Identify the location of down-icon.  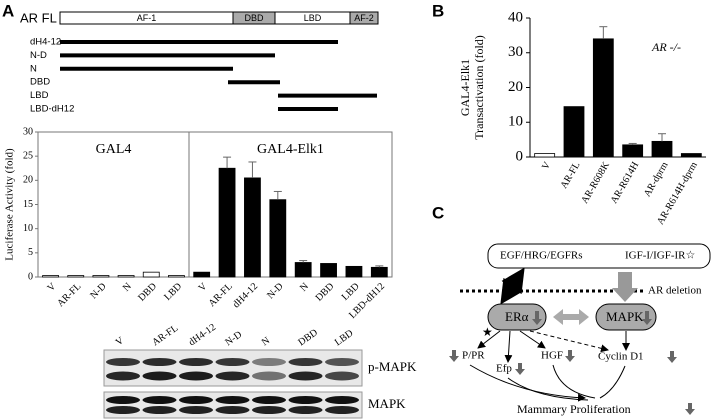
(572, 382).